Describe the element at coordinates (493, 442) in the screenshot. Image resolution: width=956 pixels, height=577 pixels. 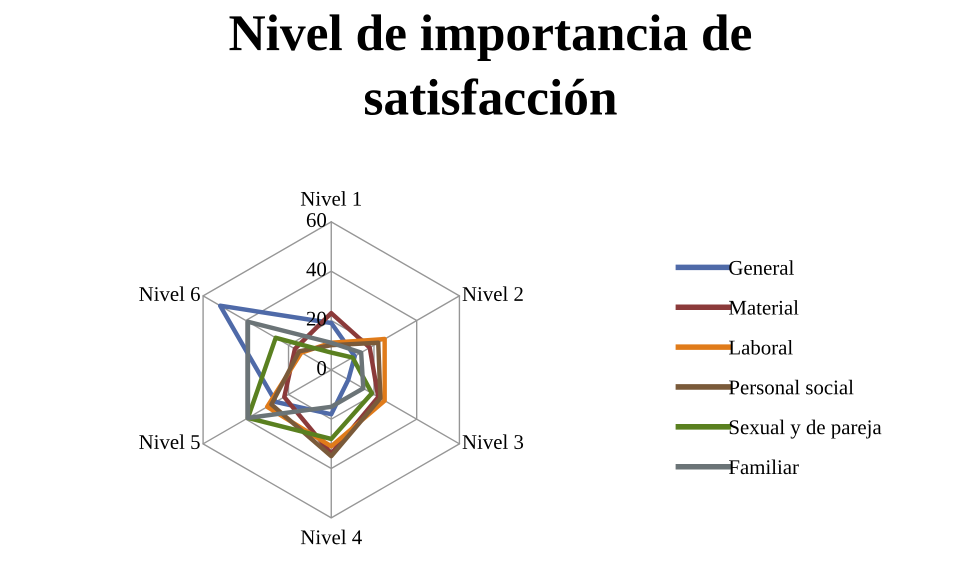
I see `spoke-label: Nivel 3` at that location.